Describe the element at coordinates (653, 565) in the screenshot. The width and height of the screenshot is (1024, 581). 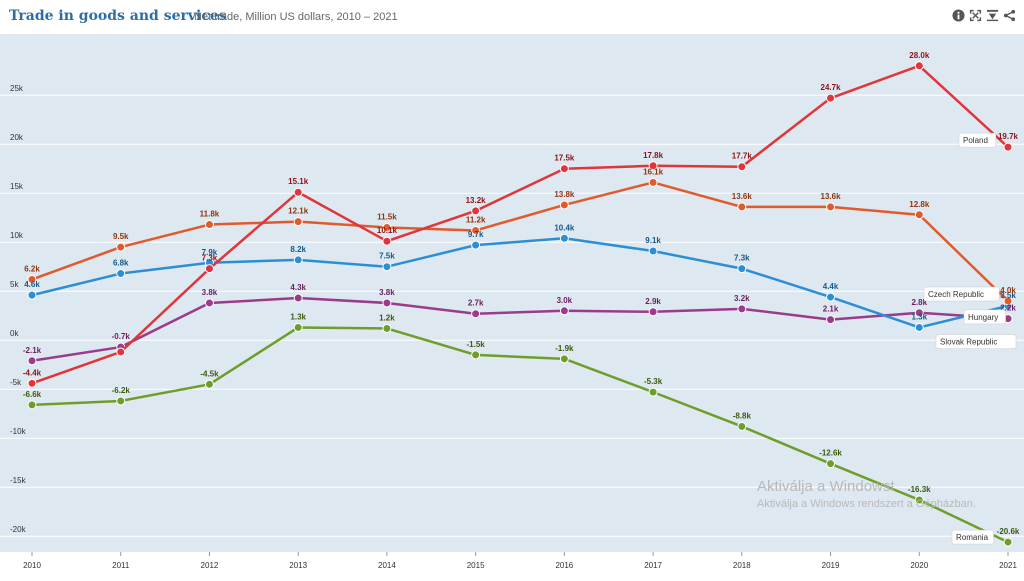
I see `x-tick-label: 2017` at that location.